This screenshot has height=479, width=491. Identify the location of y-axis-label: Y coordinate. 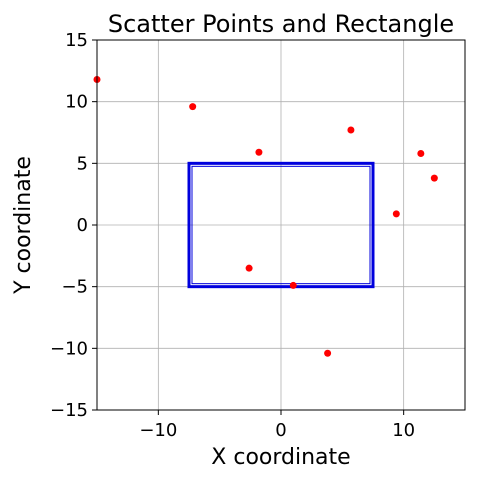
(23, 225).